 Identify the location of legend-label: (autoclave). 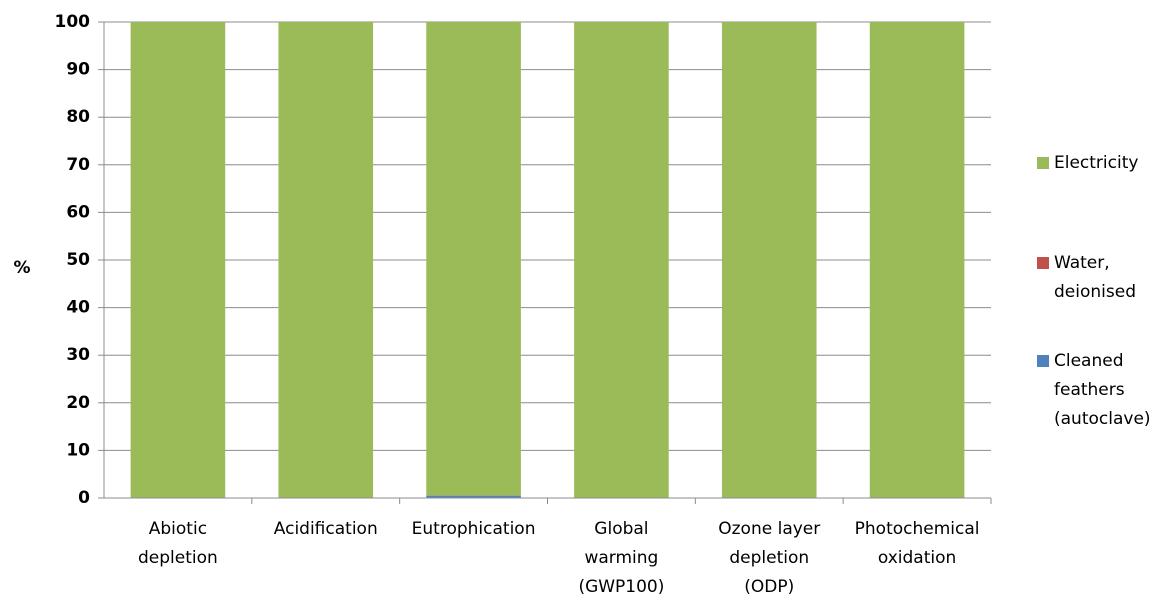
(1102, 419).